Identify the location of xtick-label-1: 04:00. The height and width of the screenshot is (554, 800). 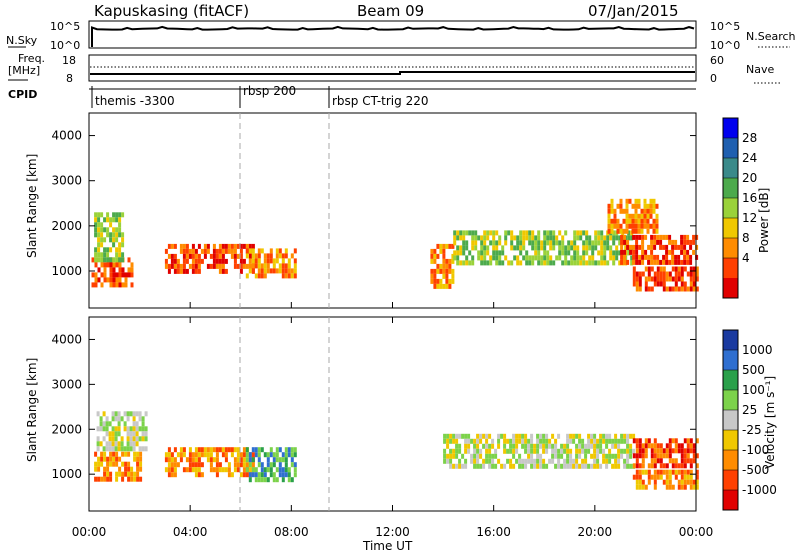
(190, 532).